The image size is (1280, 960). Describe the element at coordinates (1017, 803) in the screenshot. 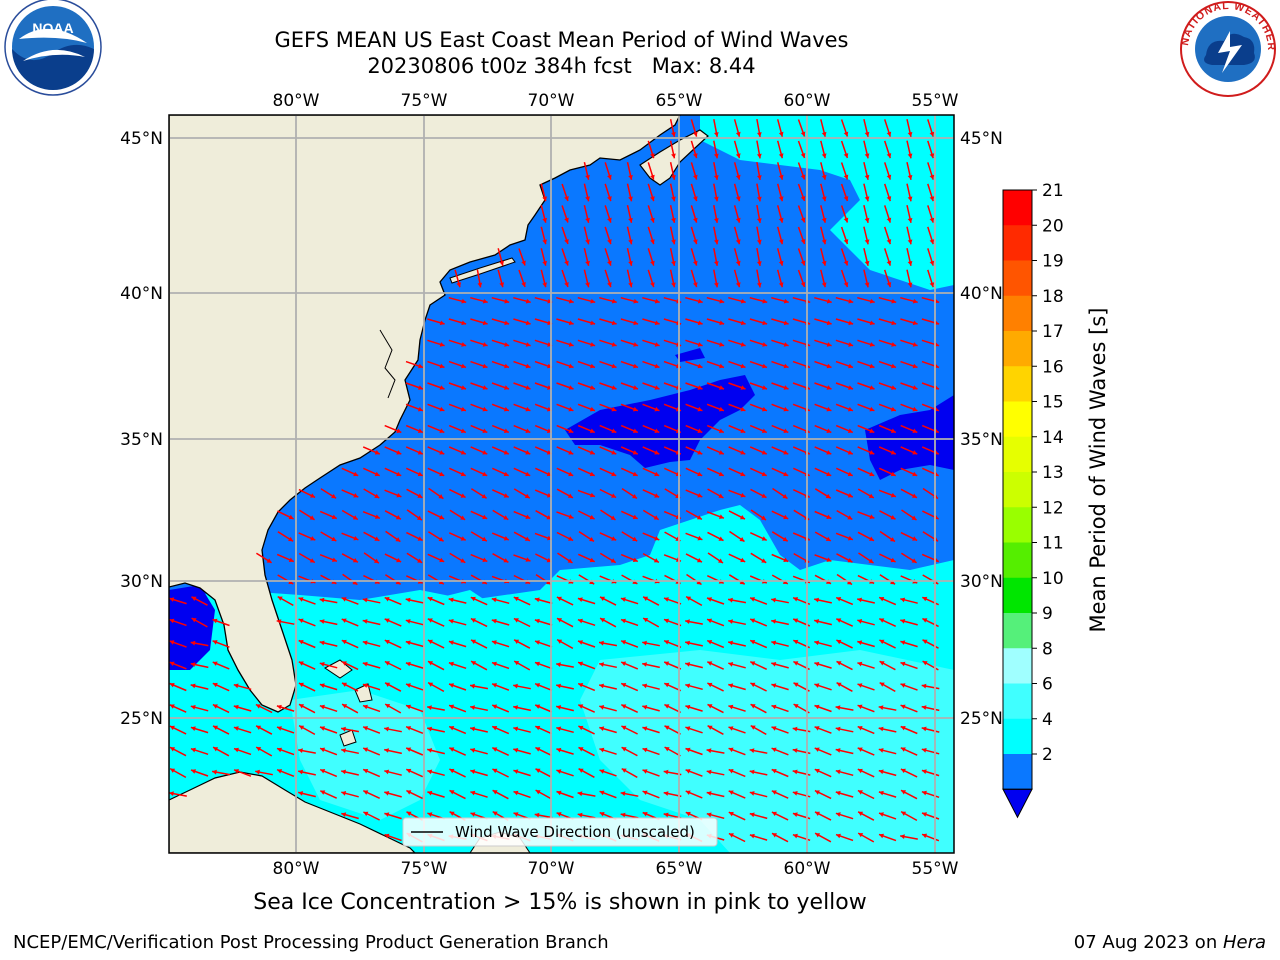

I see `colorbar-extend-arrow` at that location.